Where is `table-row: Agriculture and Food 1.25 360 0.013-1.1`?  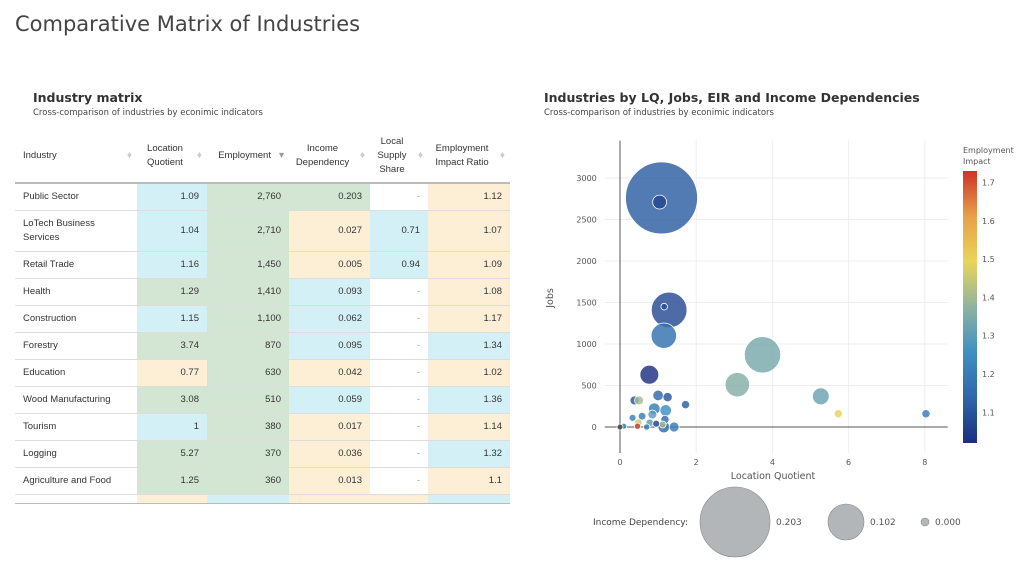
table-row: Agriculture and Food 1.25 360 0.013-1.1 is located at coordinates (262, 481).